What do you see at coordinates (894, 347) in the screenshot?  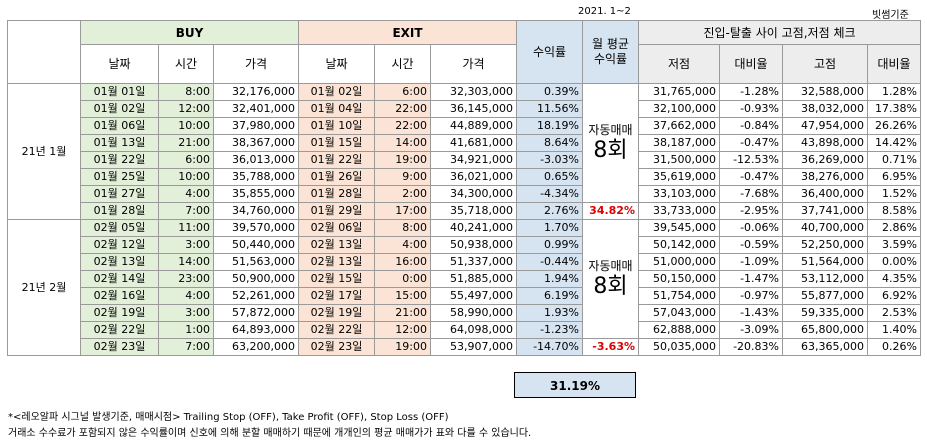 I see `high-ratio: 0.26%` at bounding box center [894, 347].